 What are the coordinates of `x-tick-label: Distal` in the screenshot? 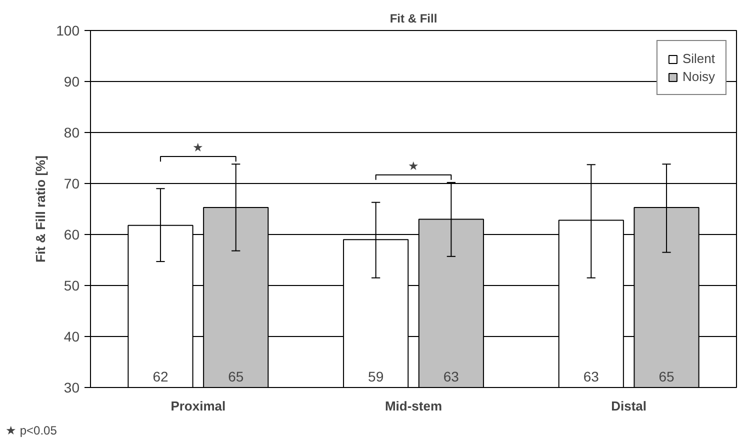 It's located at (629, 406).